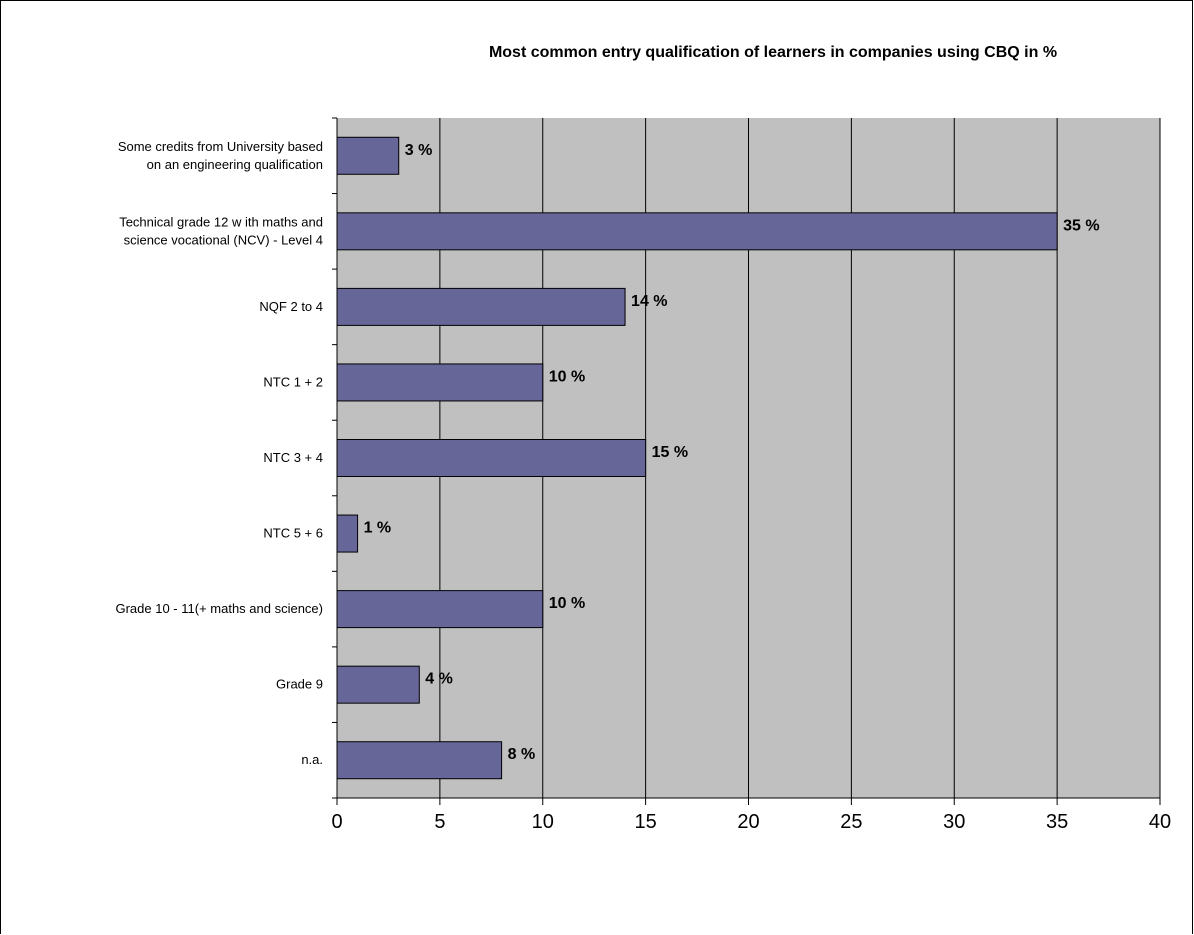 This screenshot has width=1194, height=935. What do you see at coordinates (1057, 822) in the screenshot?
I see `x-tick-label-35: 35` at bounding box center [1057, 822].